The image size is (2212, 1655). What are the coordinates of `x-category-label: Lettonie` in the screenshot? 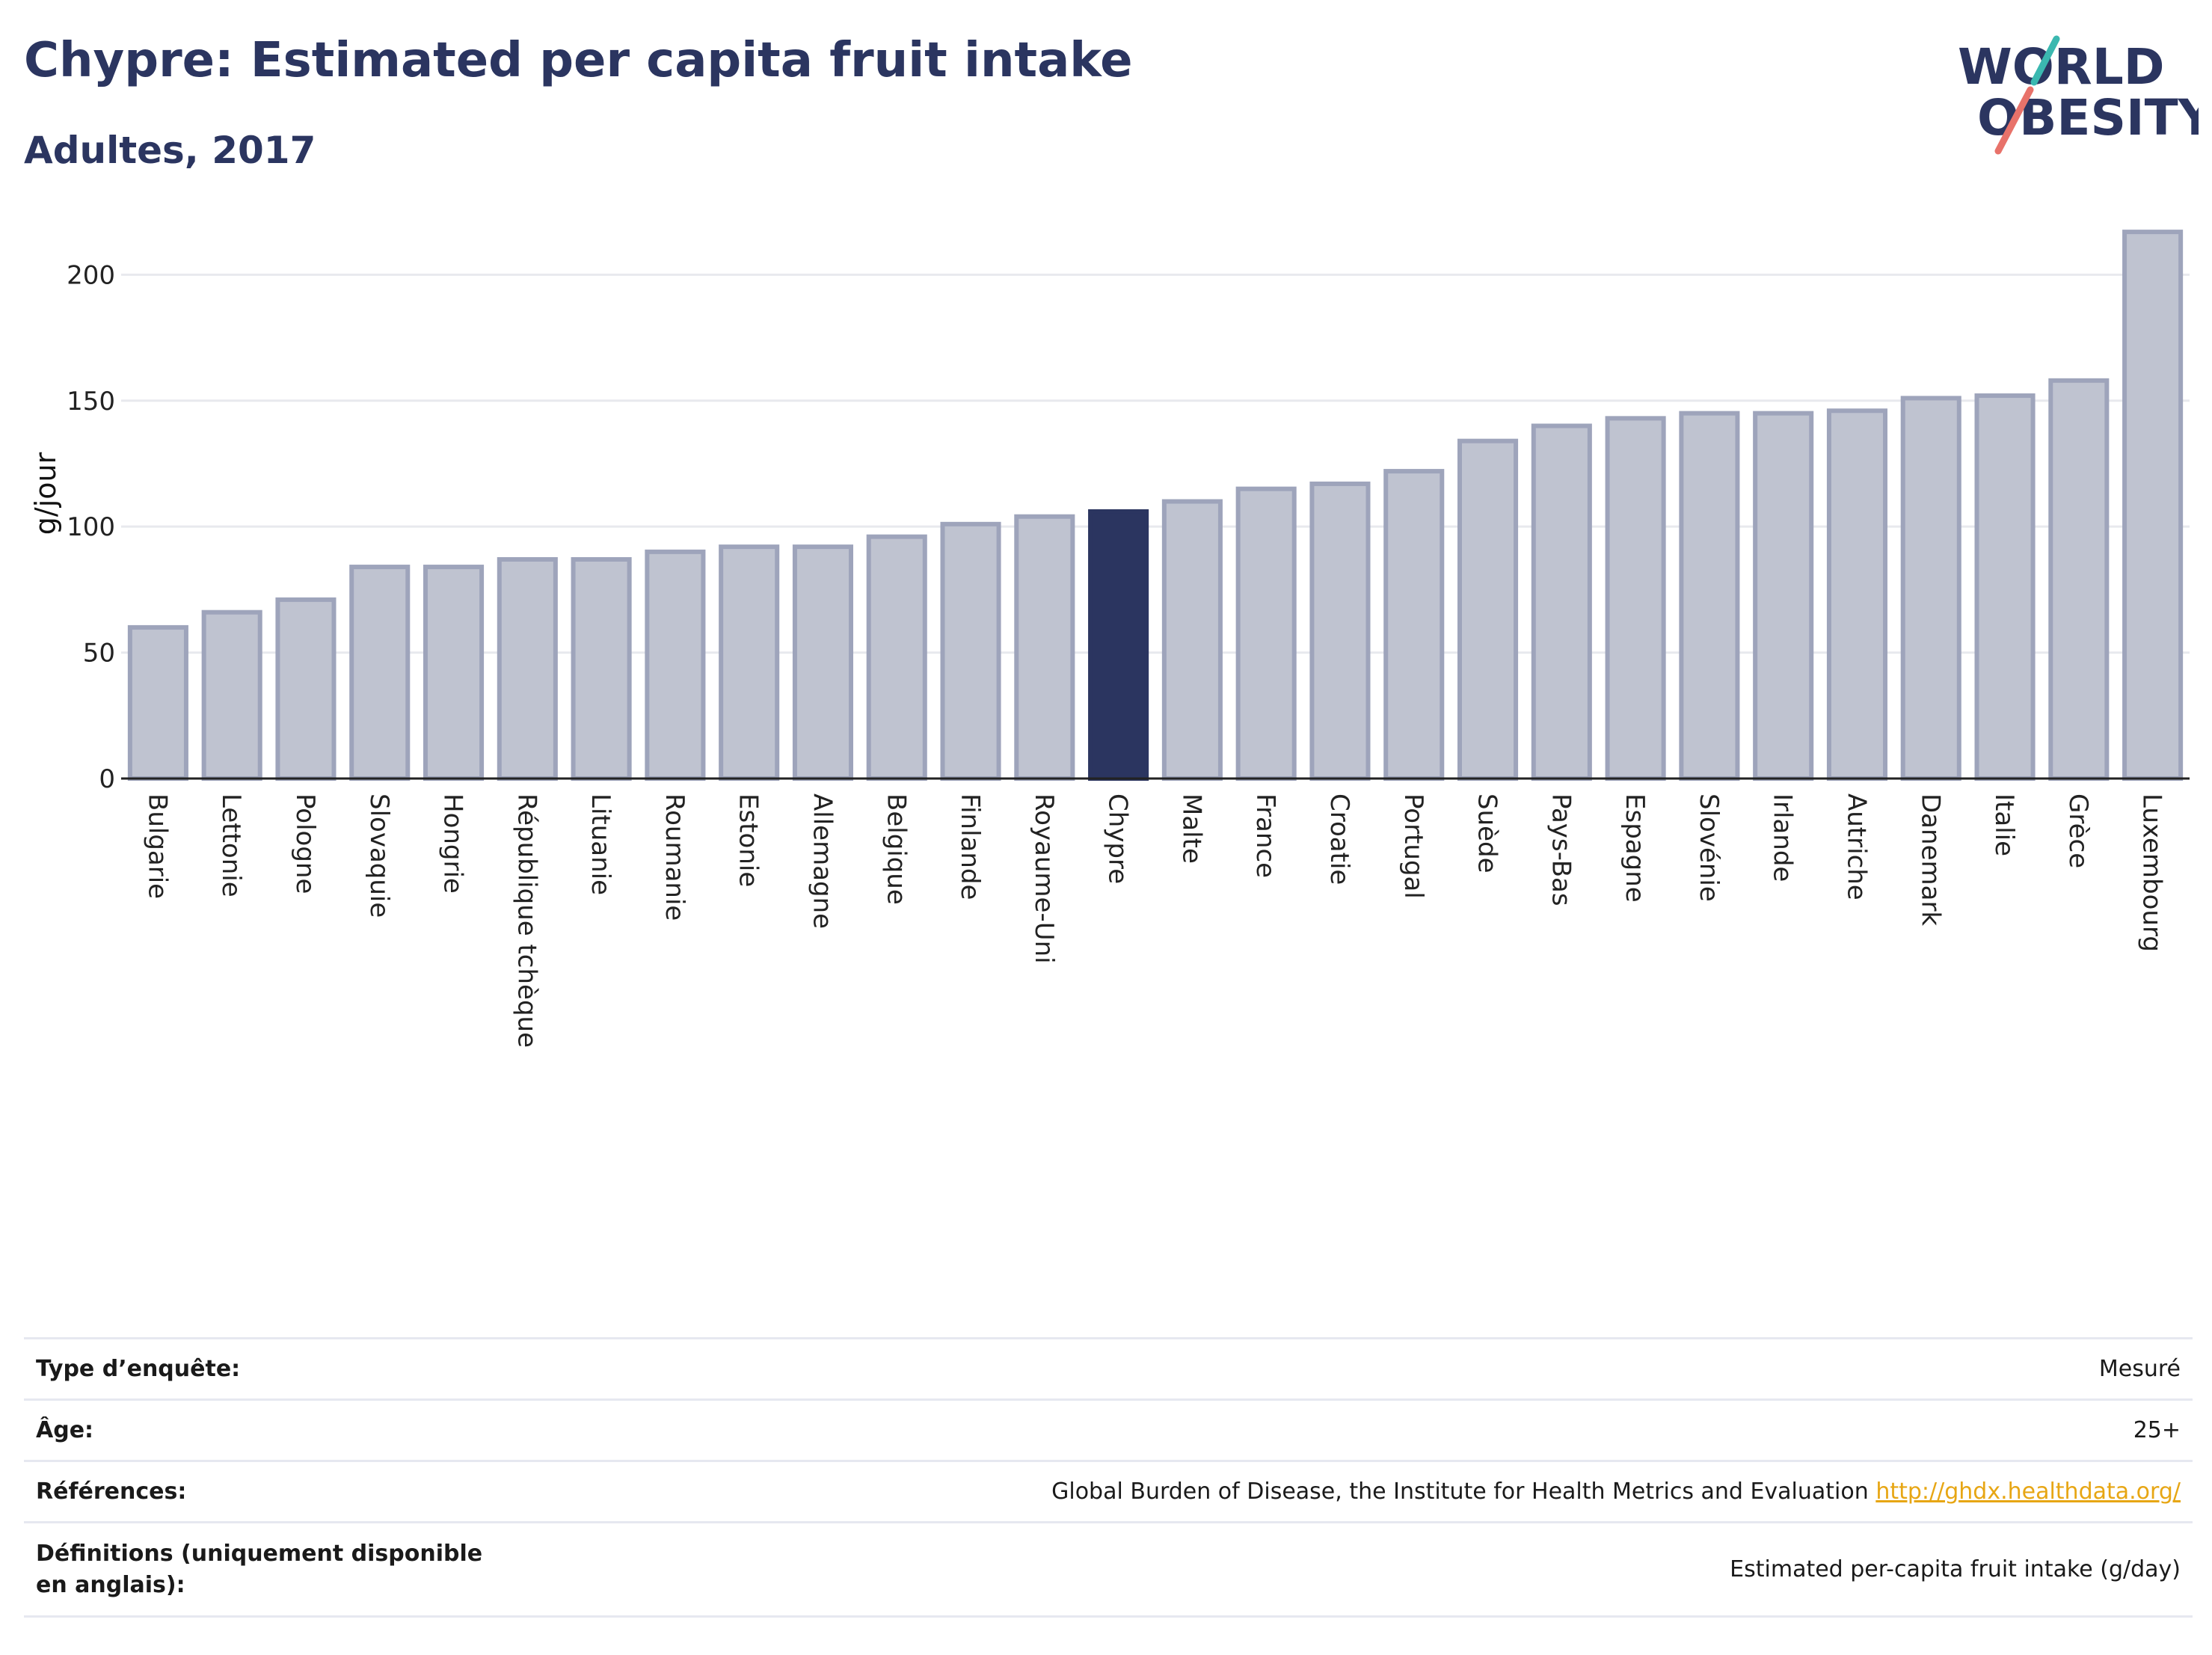 It's located at (231, 845).